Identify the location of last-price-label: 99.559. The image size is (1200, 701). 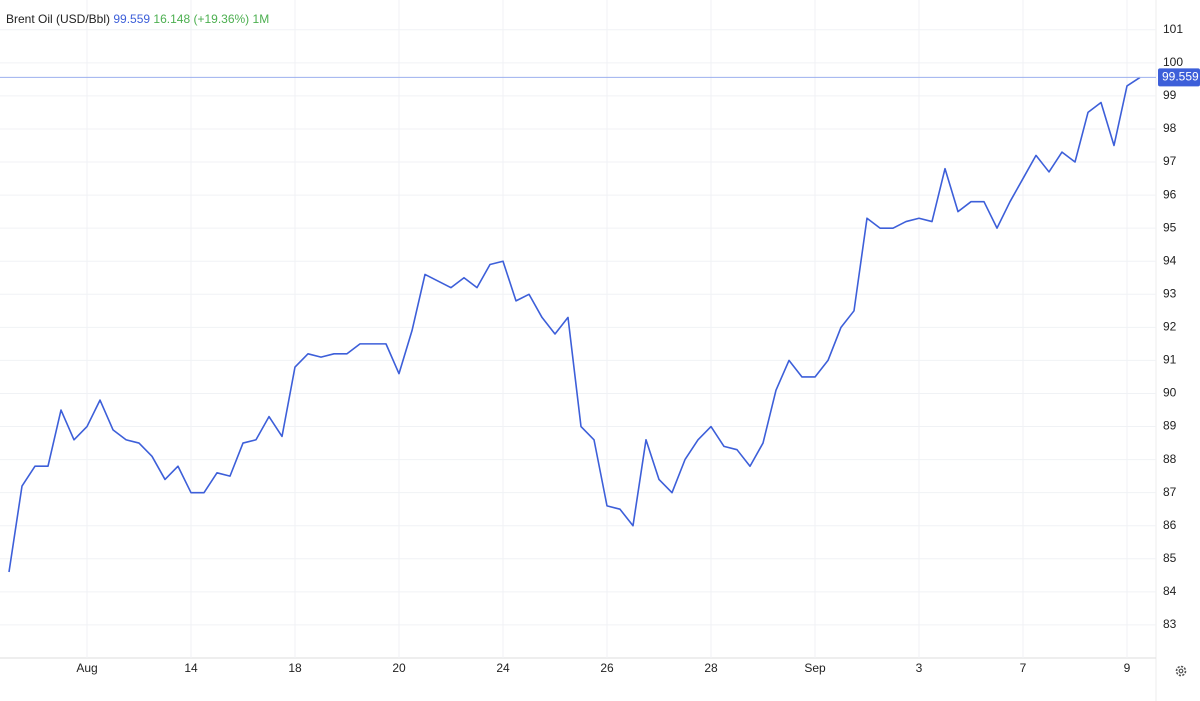
(1180, 77).